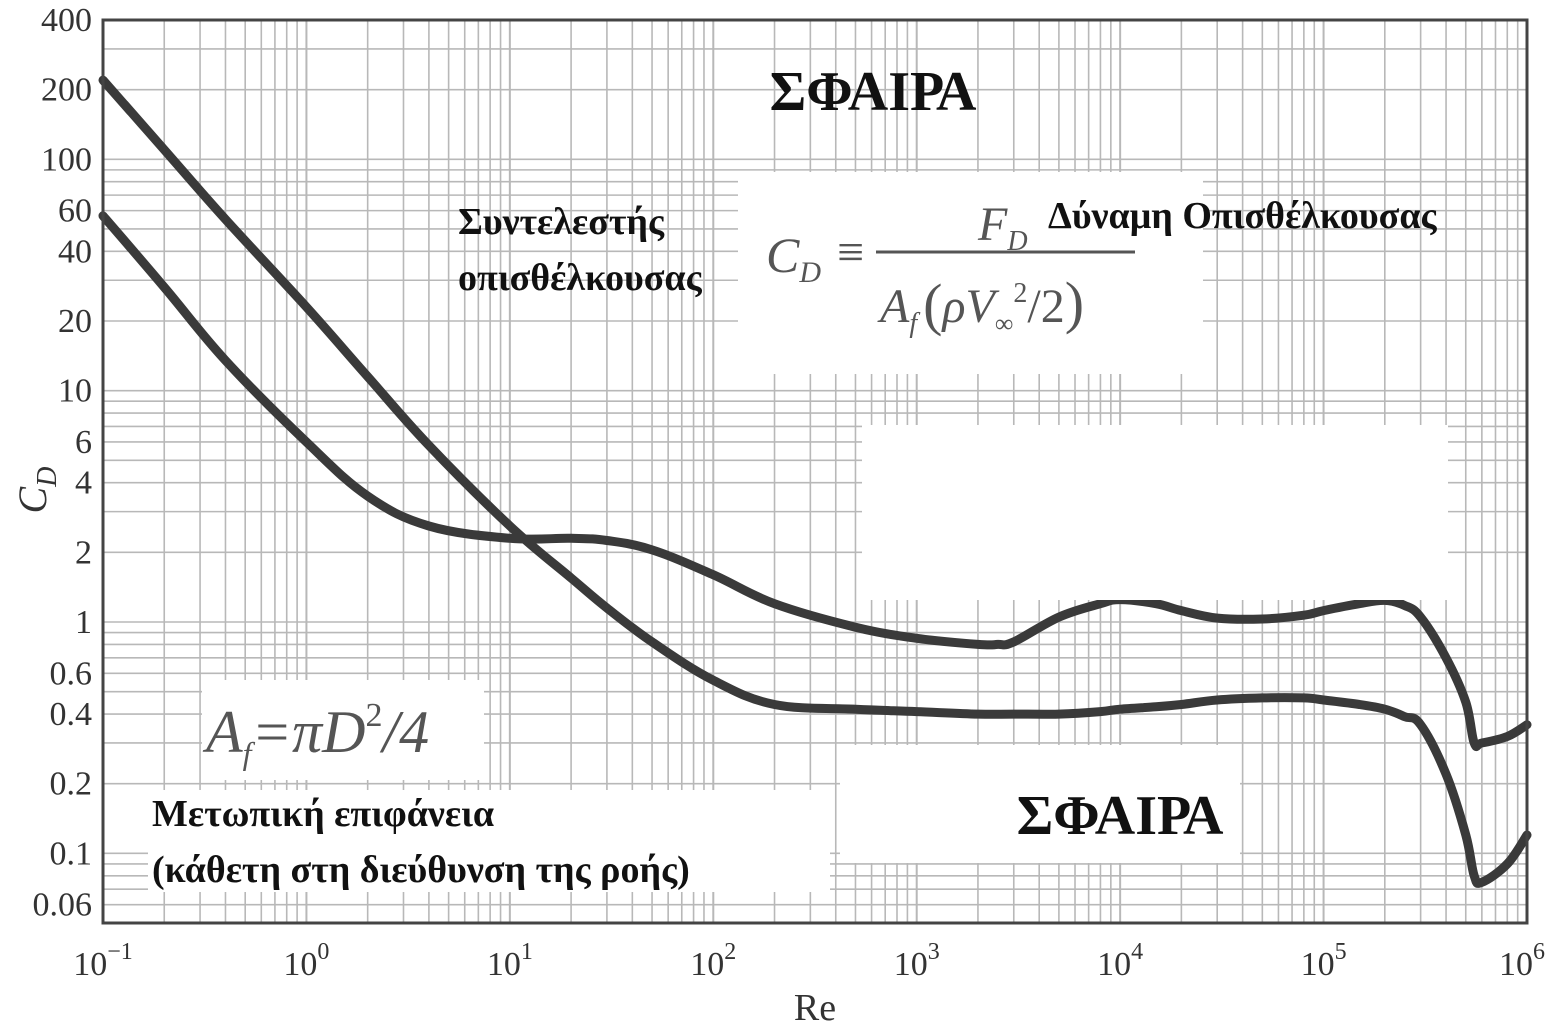  What do you see at coordinates (71, 784) in the screenshot?
I see `y-tick-label: 0.2` at bounding box center [71, 784].